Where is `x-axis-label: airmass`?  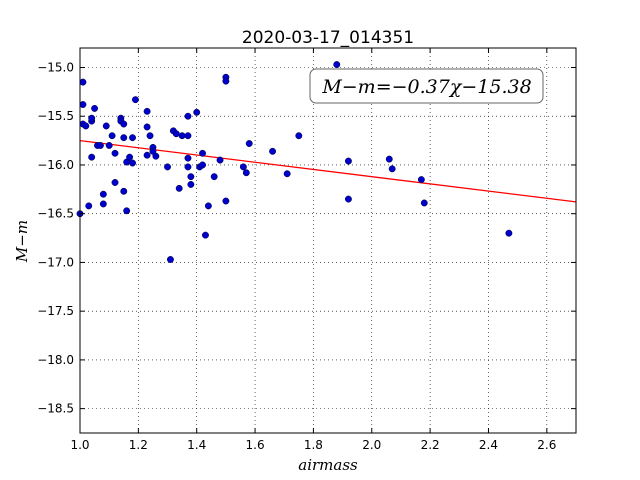
x-axis-label: airmass is located at coordinates (328, 465).